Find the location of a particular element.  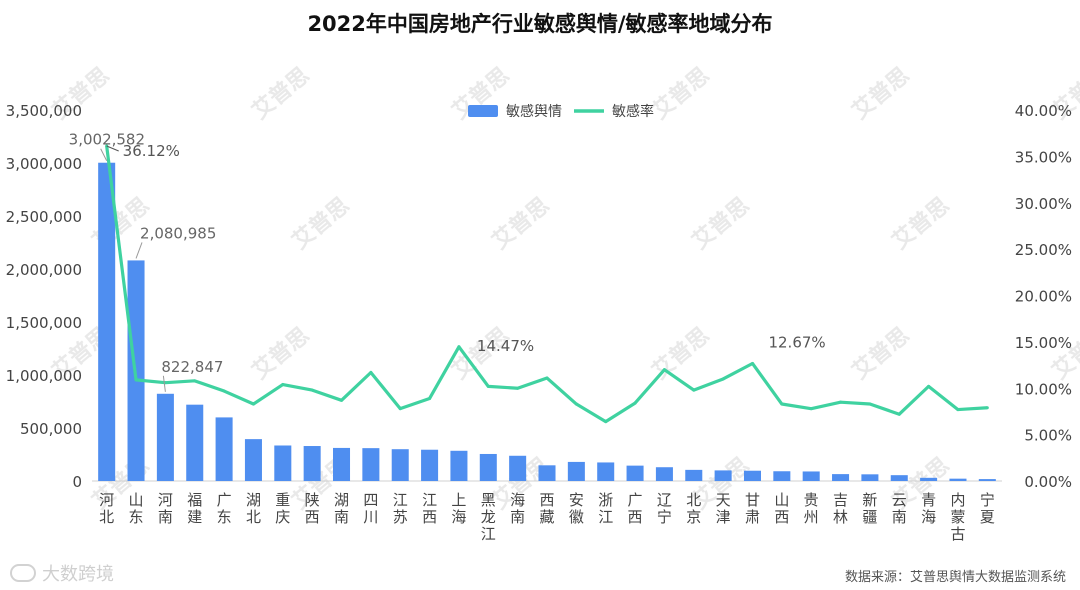

x-tick-label: 新疆 is located at coordinates (869, 508).